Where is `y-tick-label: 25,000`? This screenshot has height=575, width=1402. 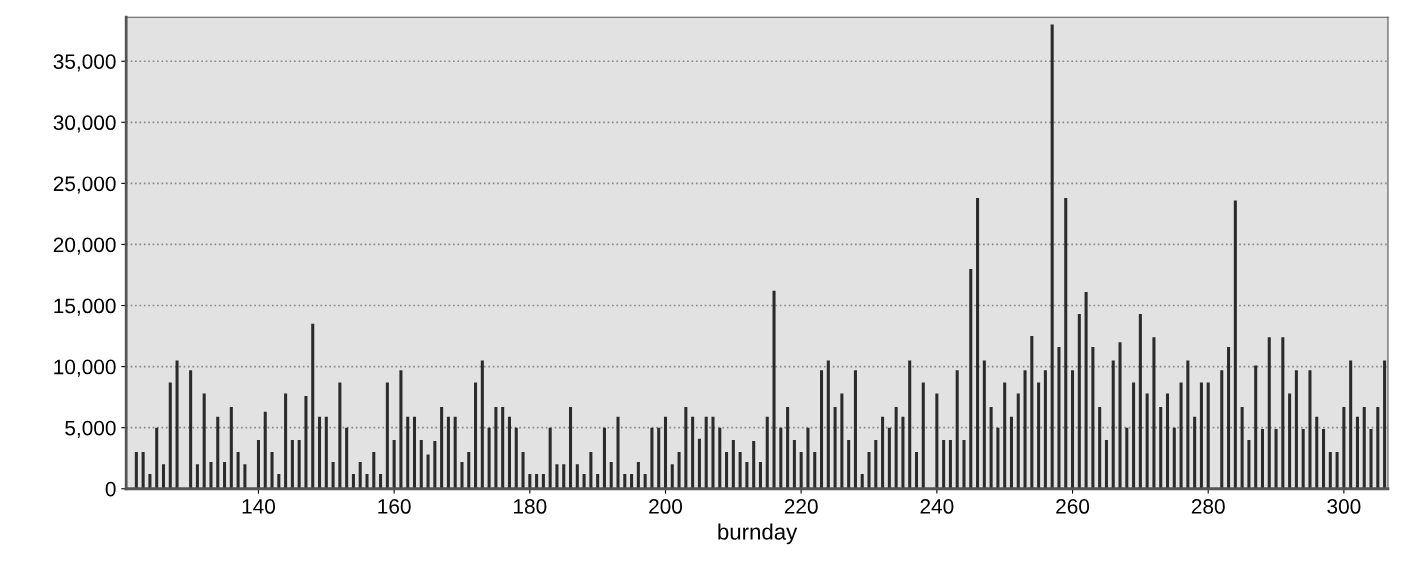 y-tick-label: 25,000 is located at coordinates (84, 185).